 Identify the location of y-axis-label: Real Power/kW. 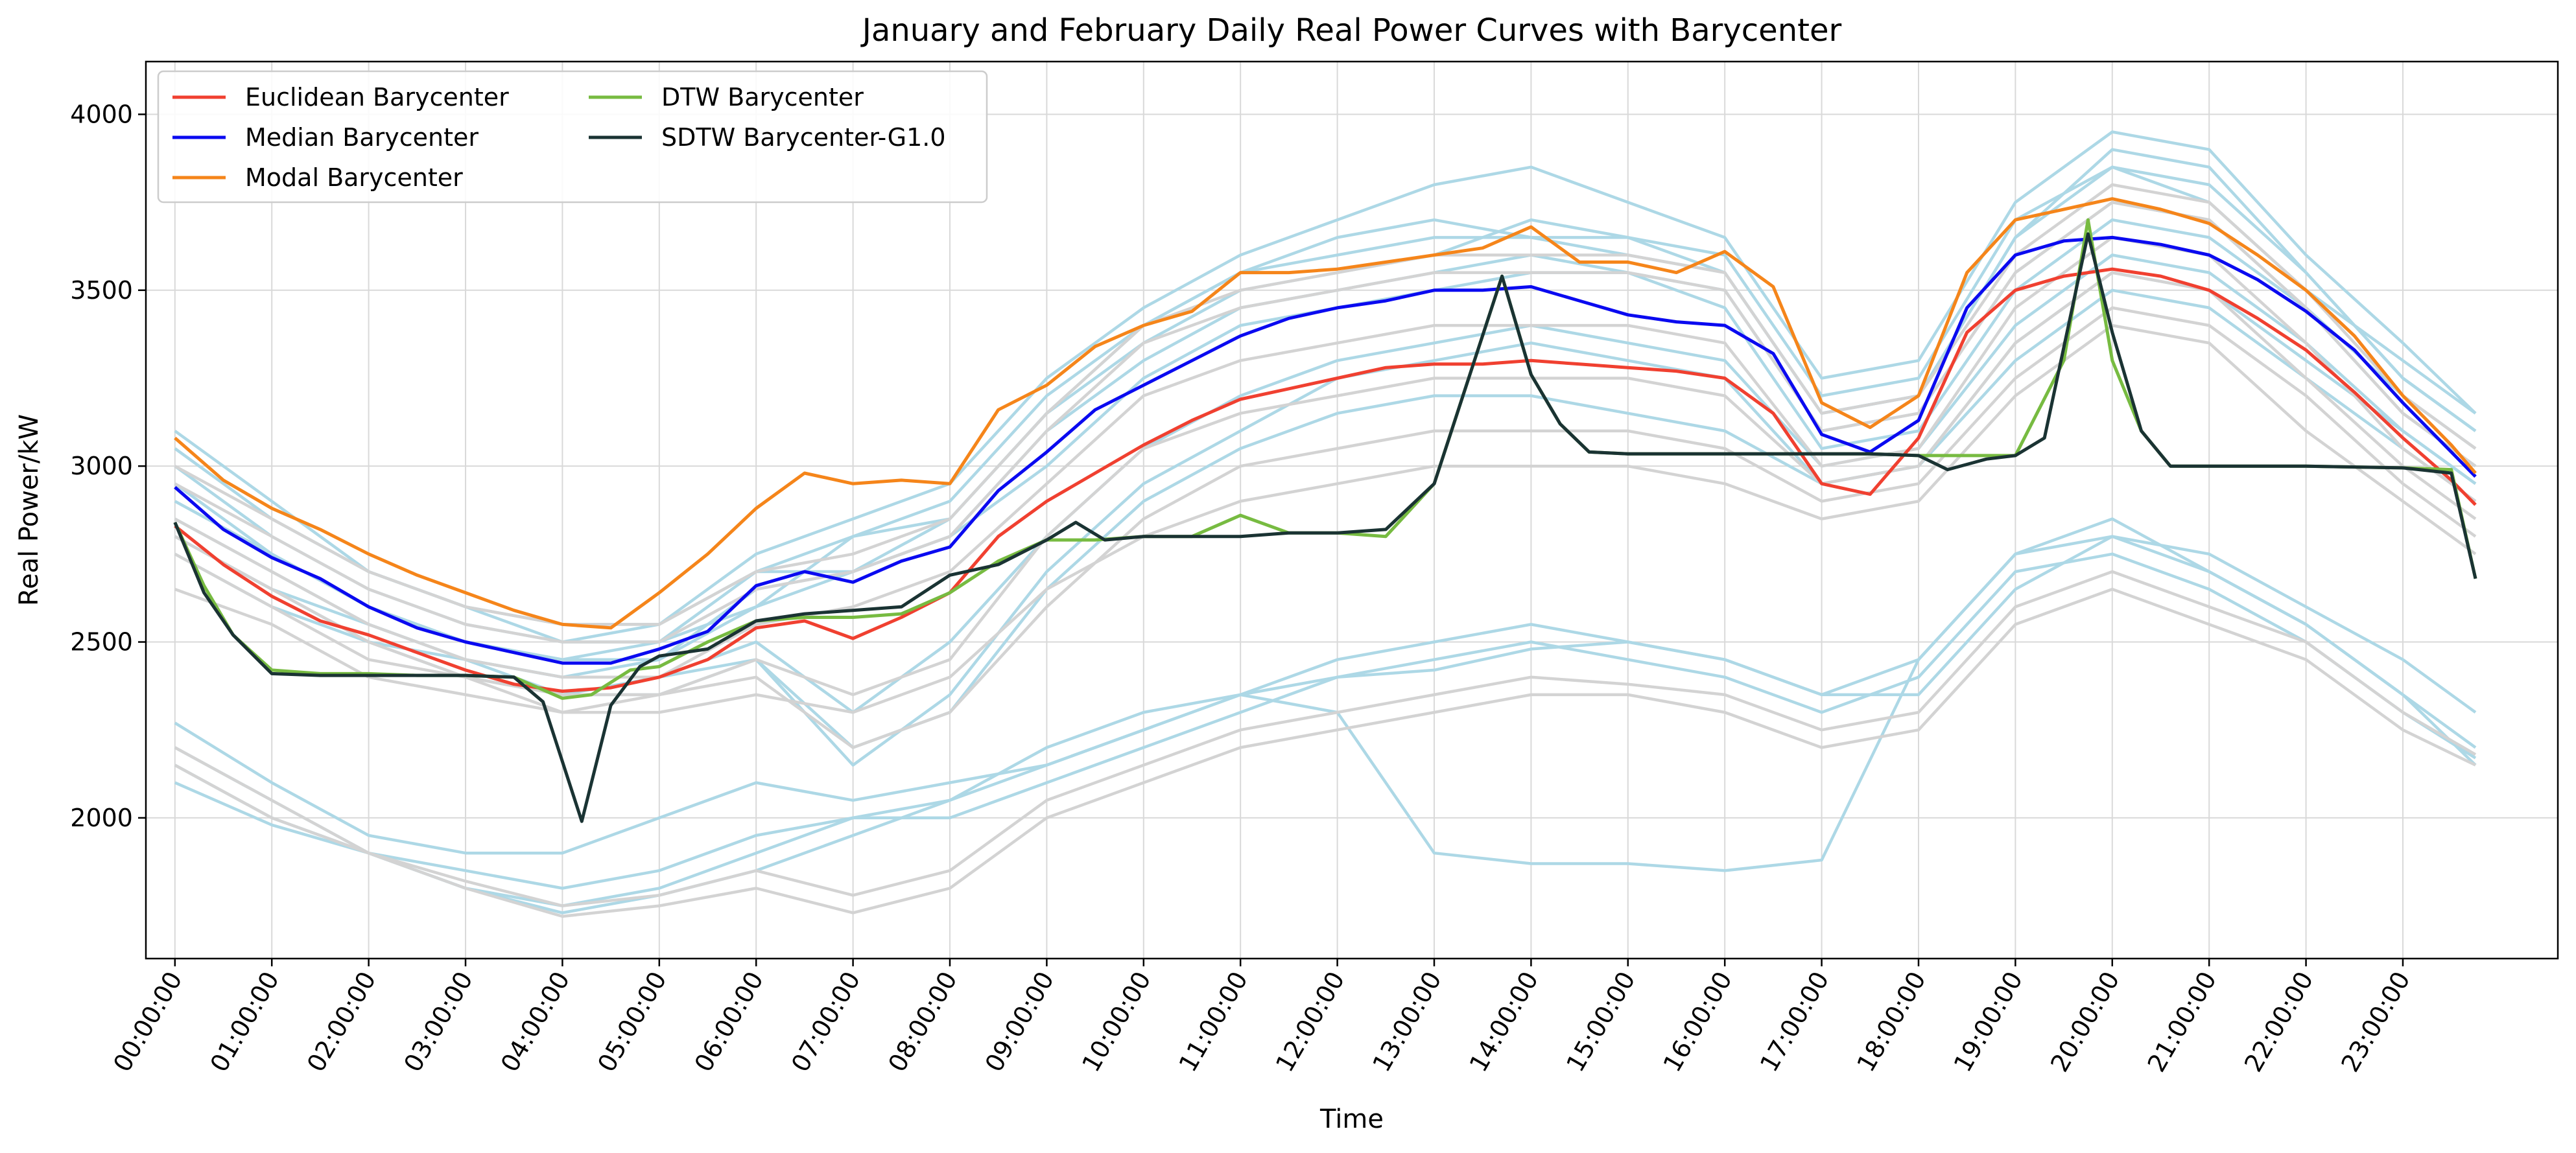
(29, 510).